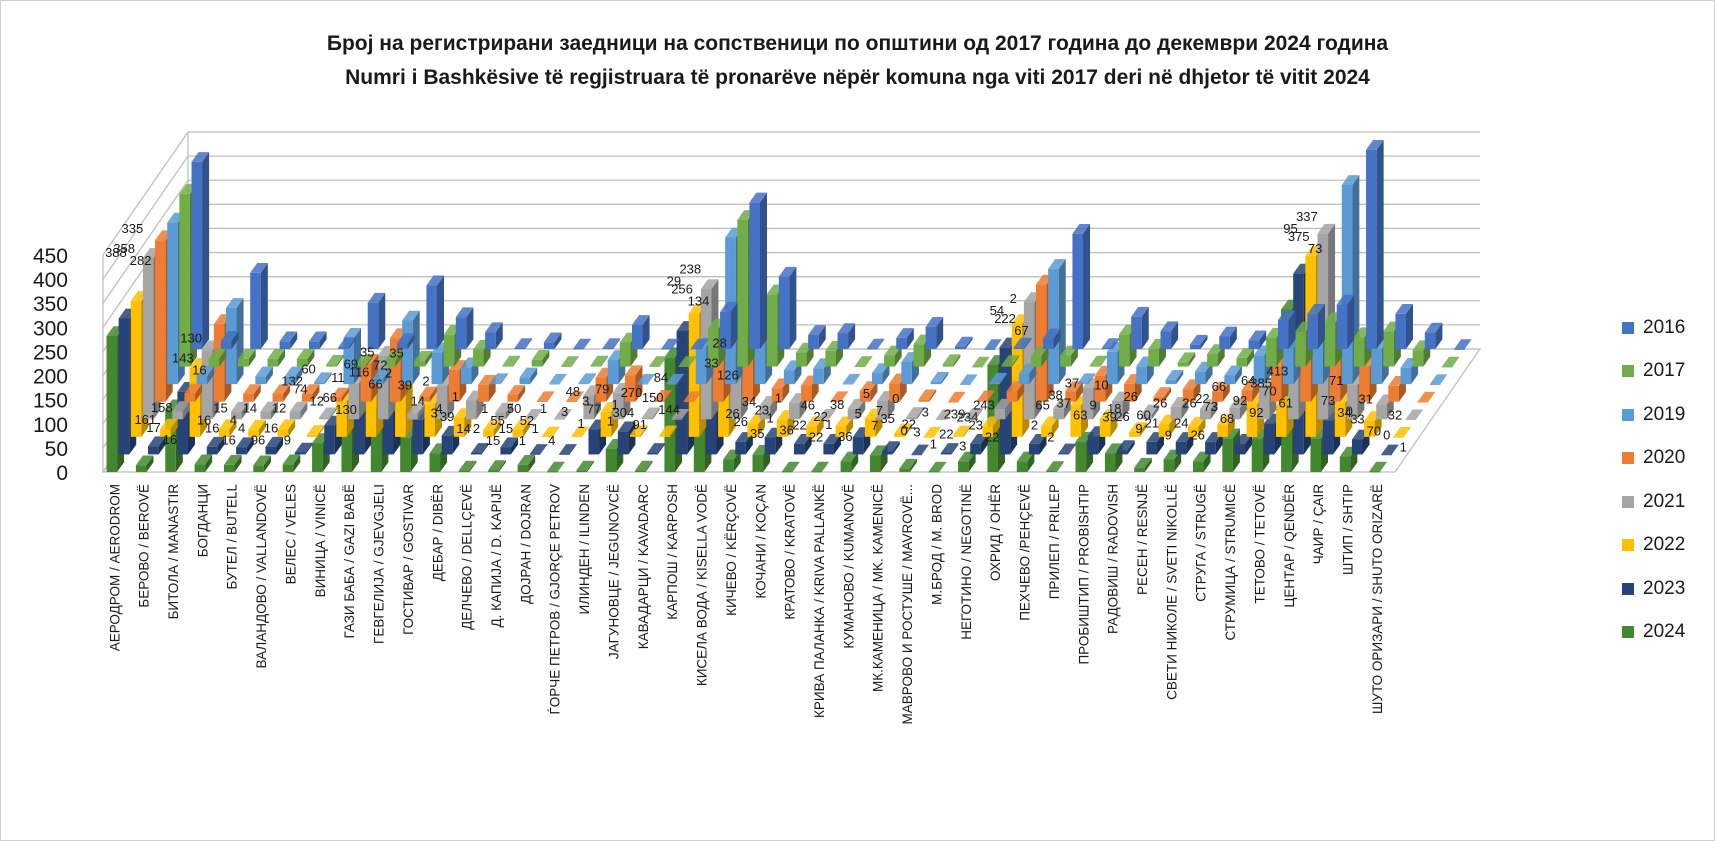 The height and width of the screenshot is (841, 1715). I want to click on data-label-5: 158, so click(162, 407).